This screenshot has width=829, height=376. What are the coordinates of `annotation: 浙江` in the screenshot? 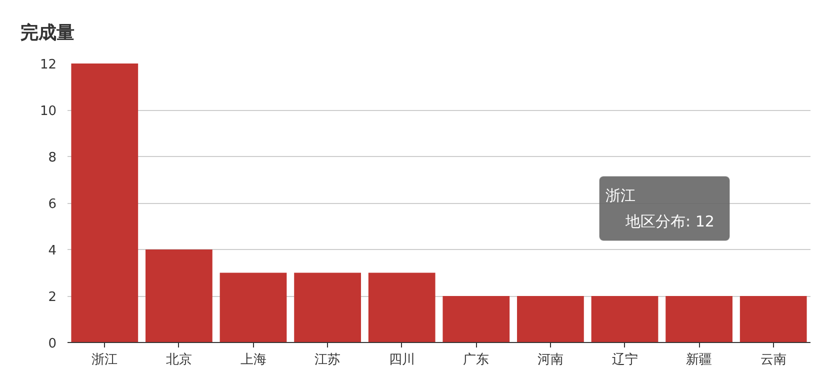 It's located at (621, 195).